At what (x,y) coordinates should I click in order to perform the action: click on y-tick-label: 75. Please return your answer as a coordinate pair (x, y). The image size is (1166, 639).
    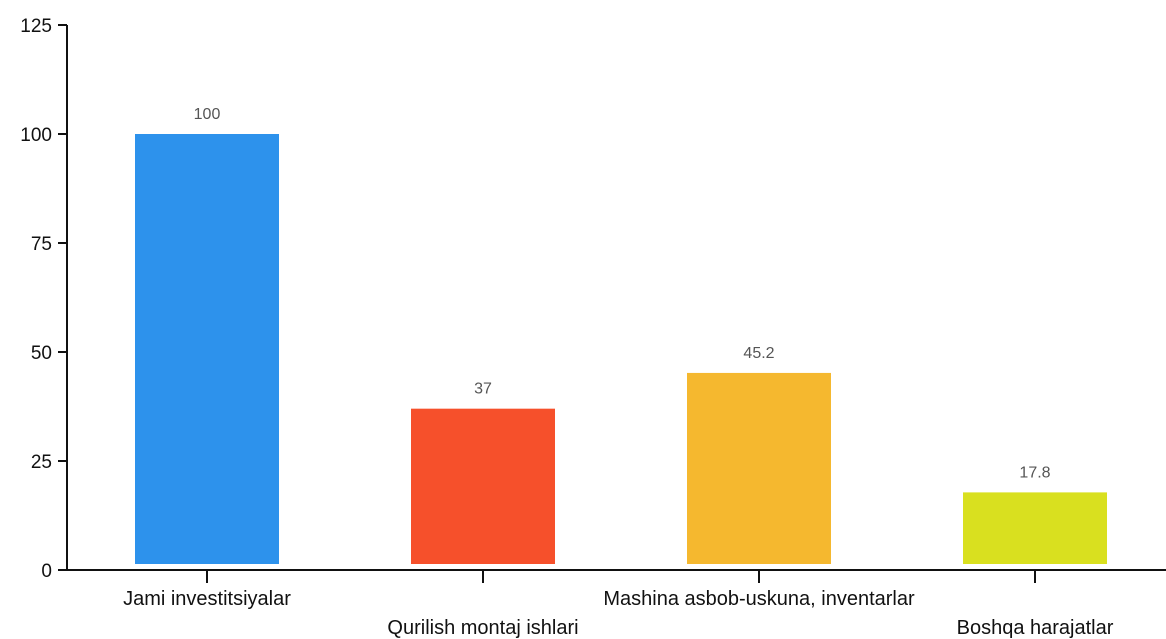
    Looking at the image, I should click on (41, 244).